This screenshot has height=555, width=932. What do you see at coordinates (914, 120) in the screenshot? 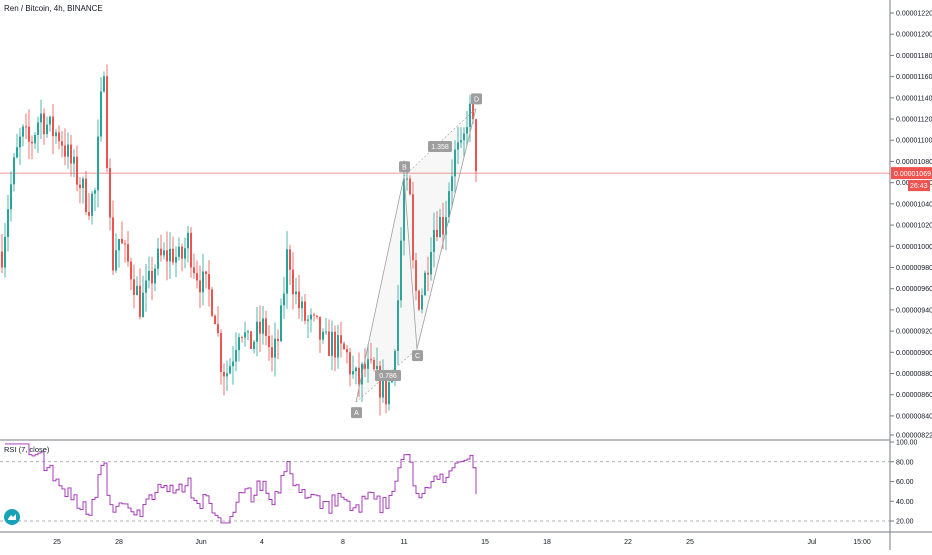
I see `price-tick-label: 0.00001120` at bounding box center [914, 120].